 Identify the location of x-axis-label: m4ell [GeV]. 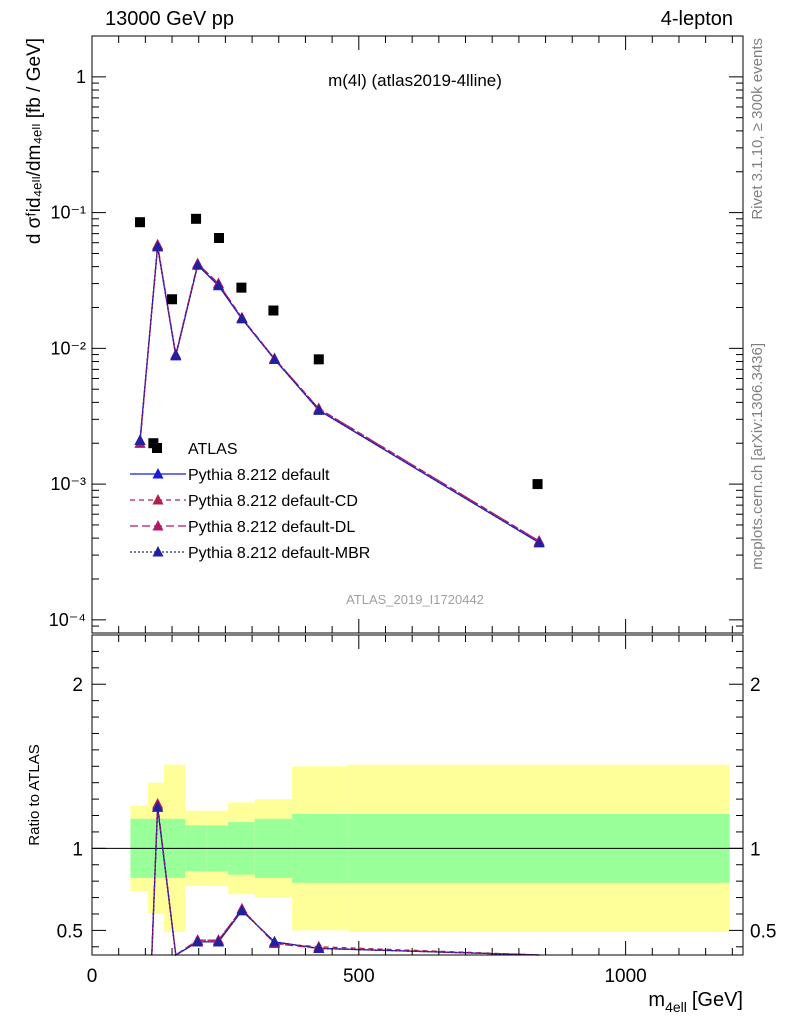
(695, 1002).